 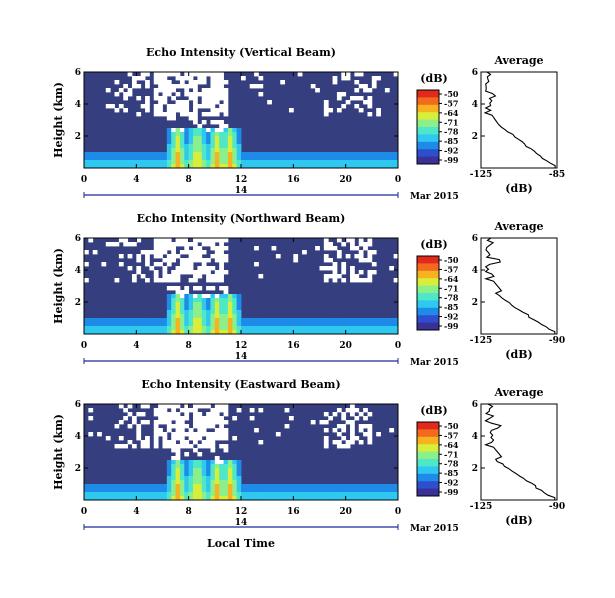 What do you see at coordinates (434, 363) in the screenshot?
I see `date-label: Mar 2015` at bounding box center [434, 363].